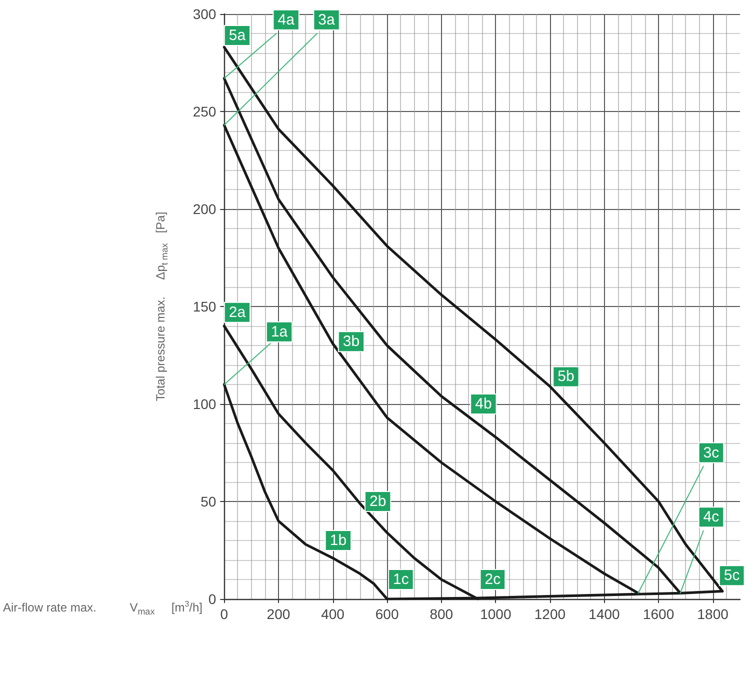 This screenshot has width=754, height=677. What do you see at coordinates (387, 614) in the screenshot?
I see `x-tick-label: 600` at bounding box center [387, 614].